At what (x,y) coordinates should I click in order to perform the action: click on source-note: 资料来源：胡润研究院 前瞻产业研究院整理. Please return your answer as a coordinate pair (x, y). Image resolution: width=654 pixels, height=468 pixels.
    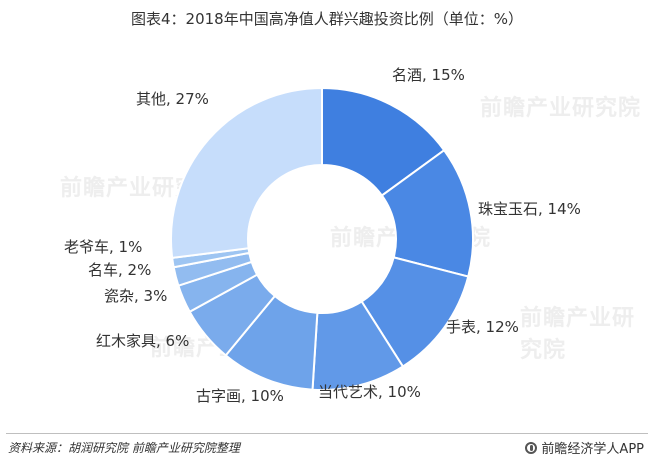
    Looking at the image, I should click on (124, 448).